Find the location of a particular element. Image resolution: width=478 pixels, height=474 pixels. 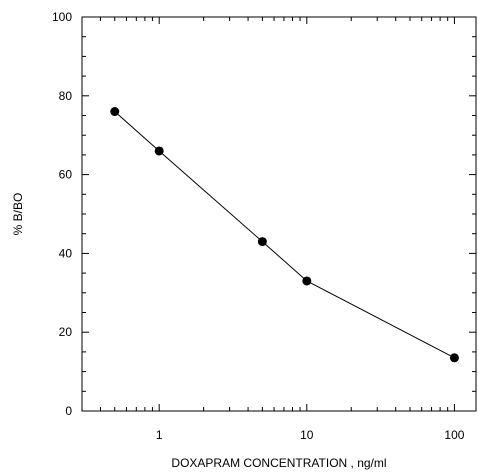

y-tick-label: 40 is located at coordinates (66, 253).